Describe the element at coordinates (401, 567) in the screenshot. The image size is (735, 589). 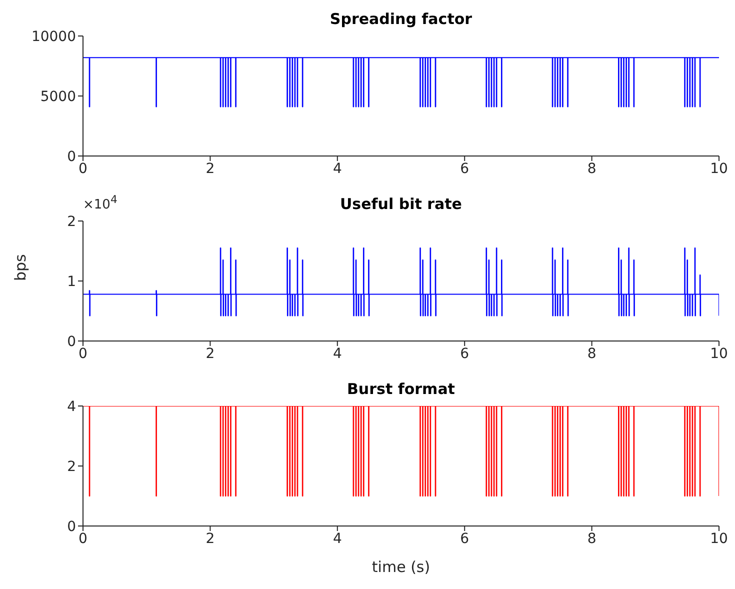
I see `x-axis-title: time (s)` at that location.